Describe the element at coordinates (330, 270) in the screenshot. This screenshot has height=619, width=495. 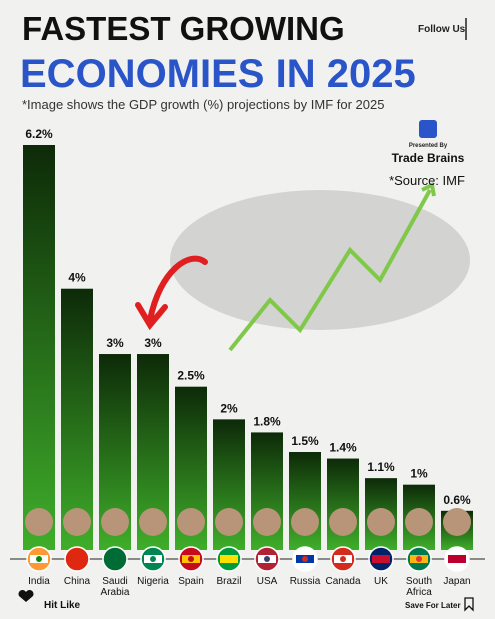
I see `growth-arrow` at that location.